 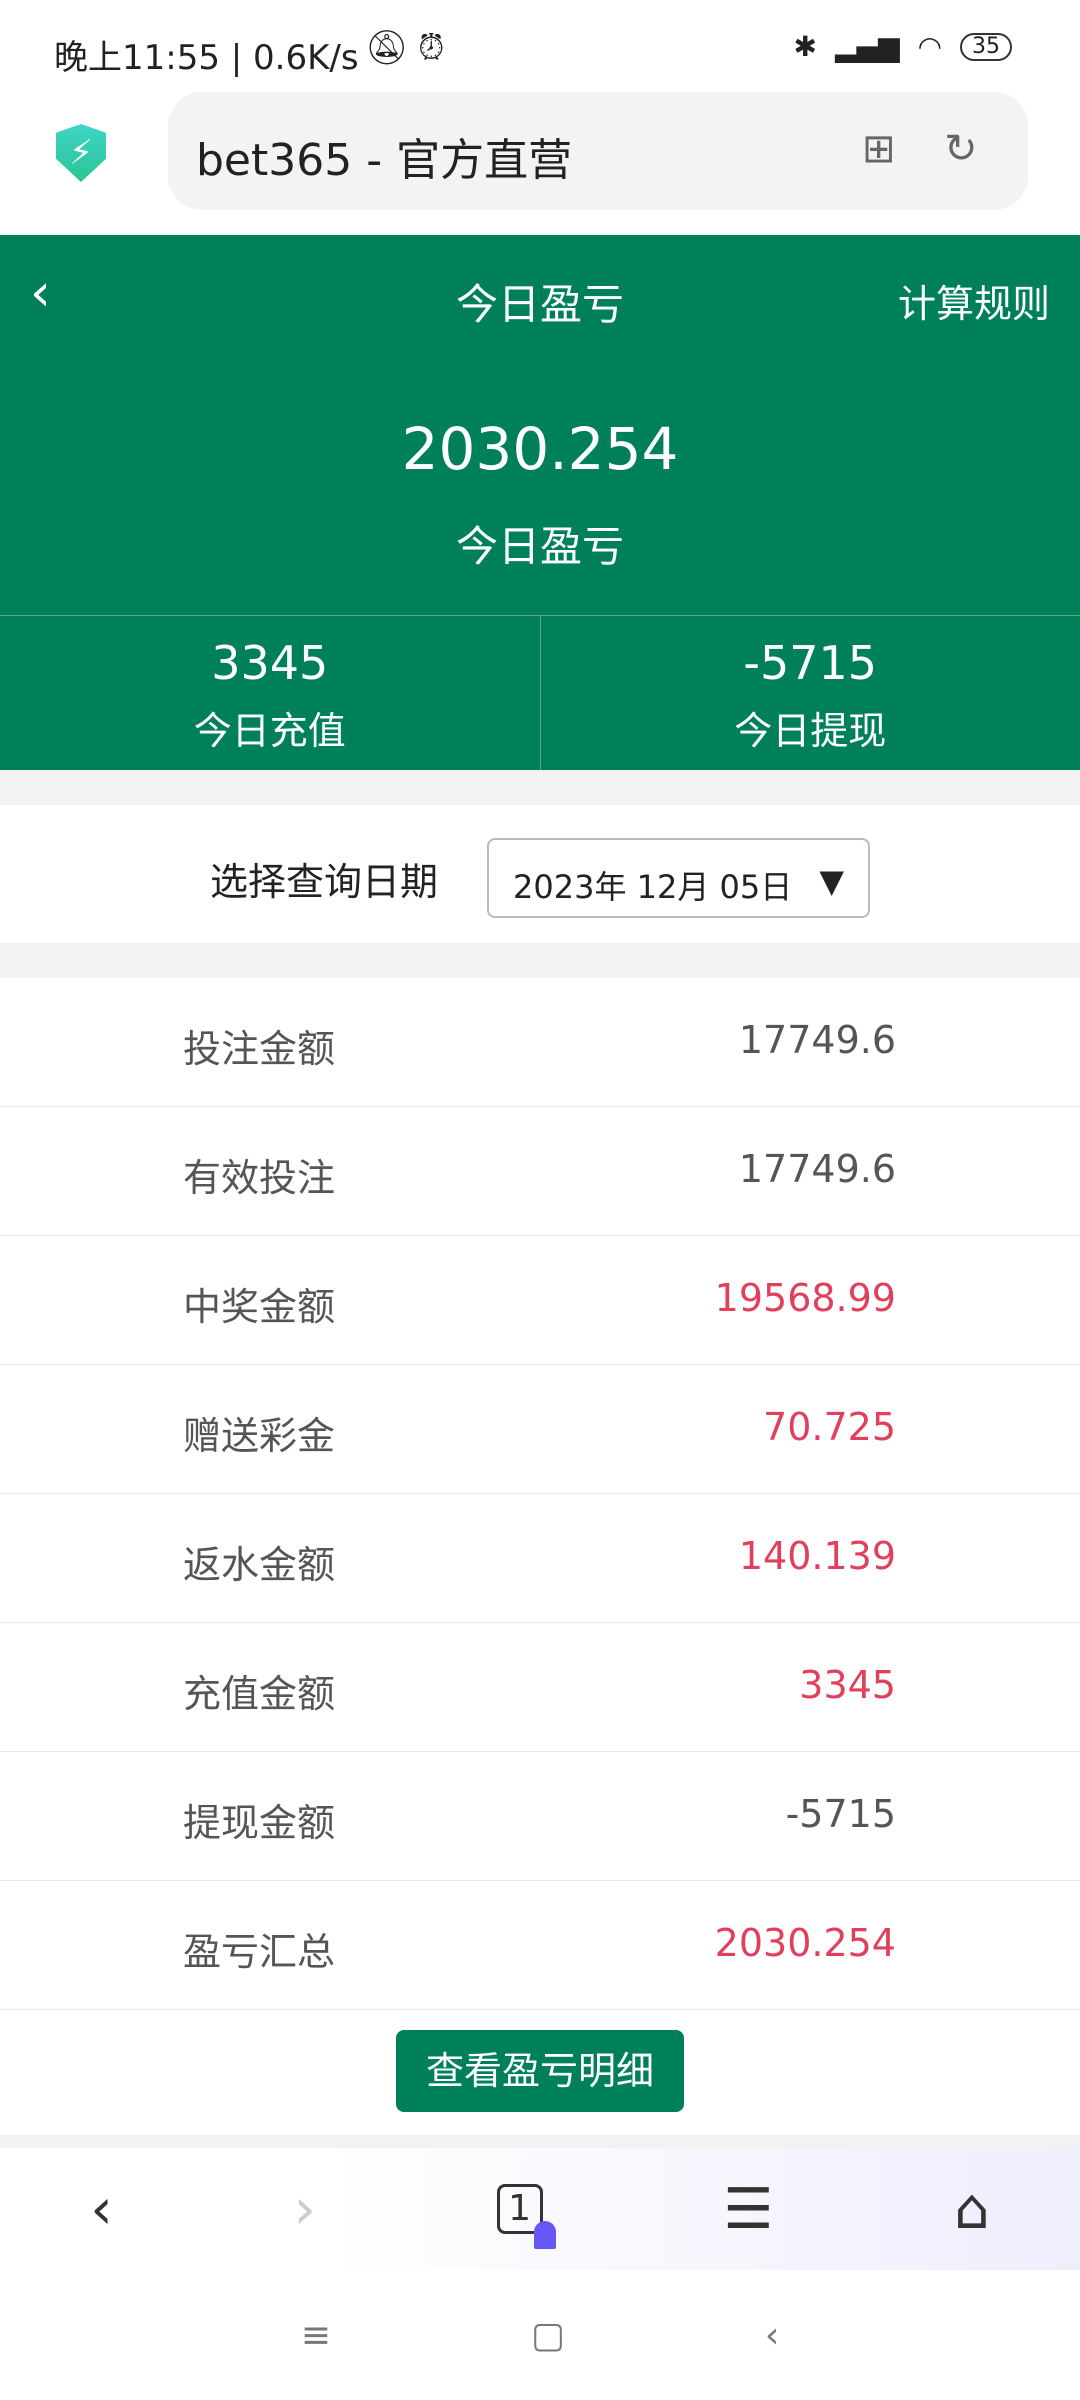 What do you see at coordinates (206, 58) in the screenshot?
I see `status-time-speed: 晚上11:55 | 0.6K/s` at bounding box center [206, 58].